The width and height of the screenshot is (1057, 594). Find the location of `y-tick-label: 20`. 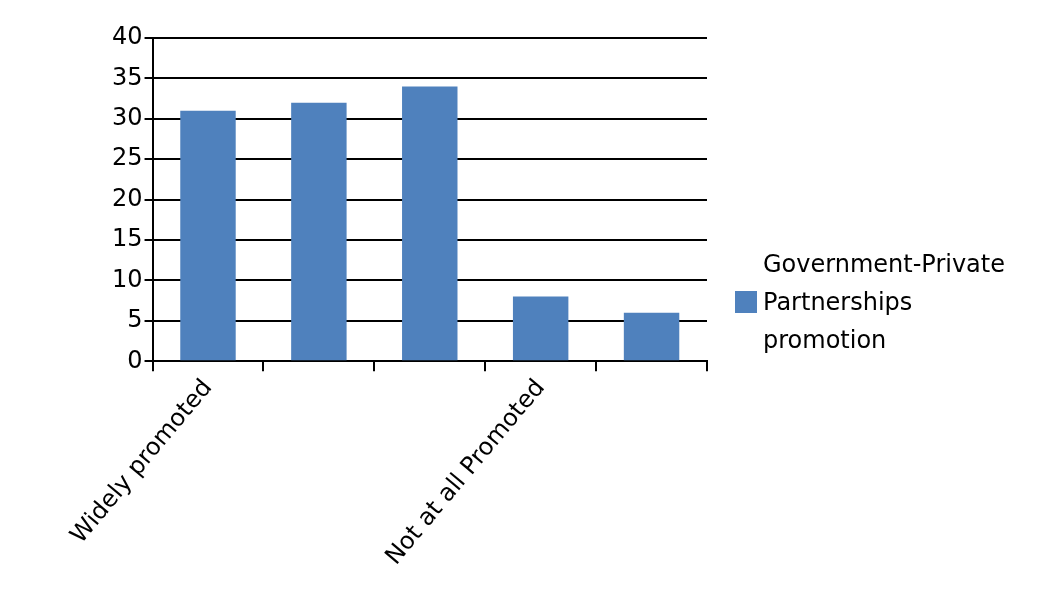

y-tick-label: 20 is located at coordinates (127, 197).